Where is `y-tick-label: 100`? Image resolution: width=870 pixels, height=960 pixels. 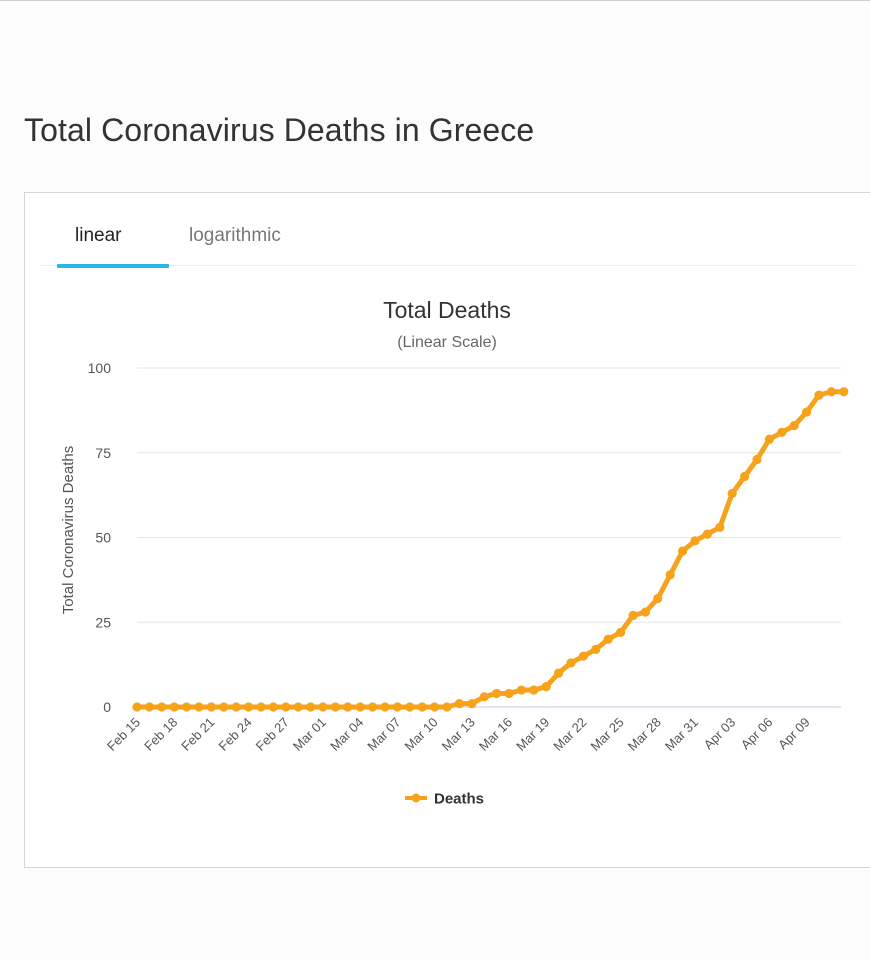
y-tick-label: 100 is located at coordinates (100, 368).